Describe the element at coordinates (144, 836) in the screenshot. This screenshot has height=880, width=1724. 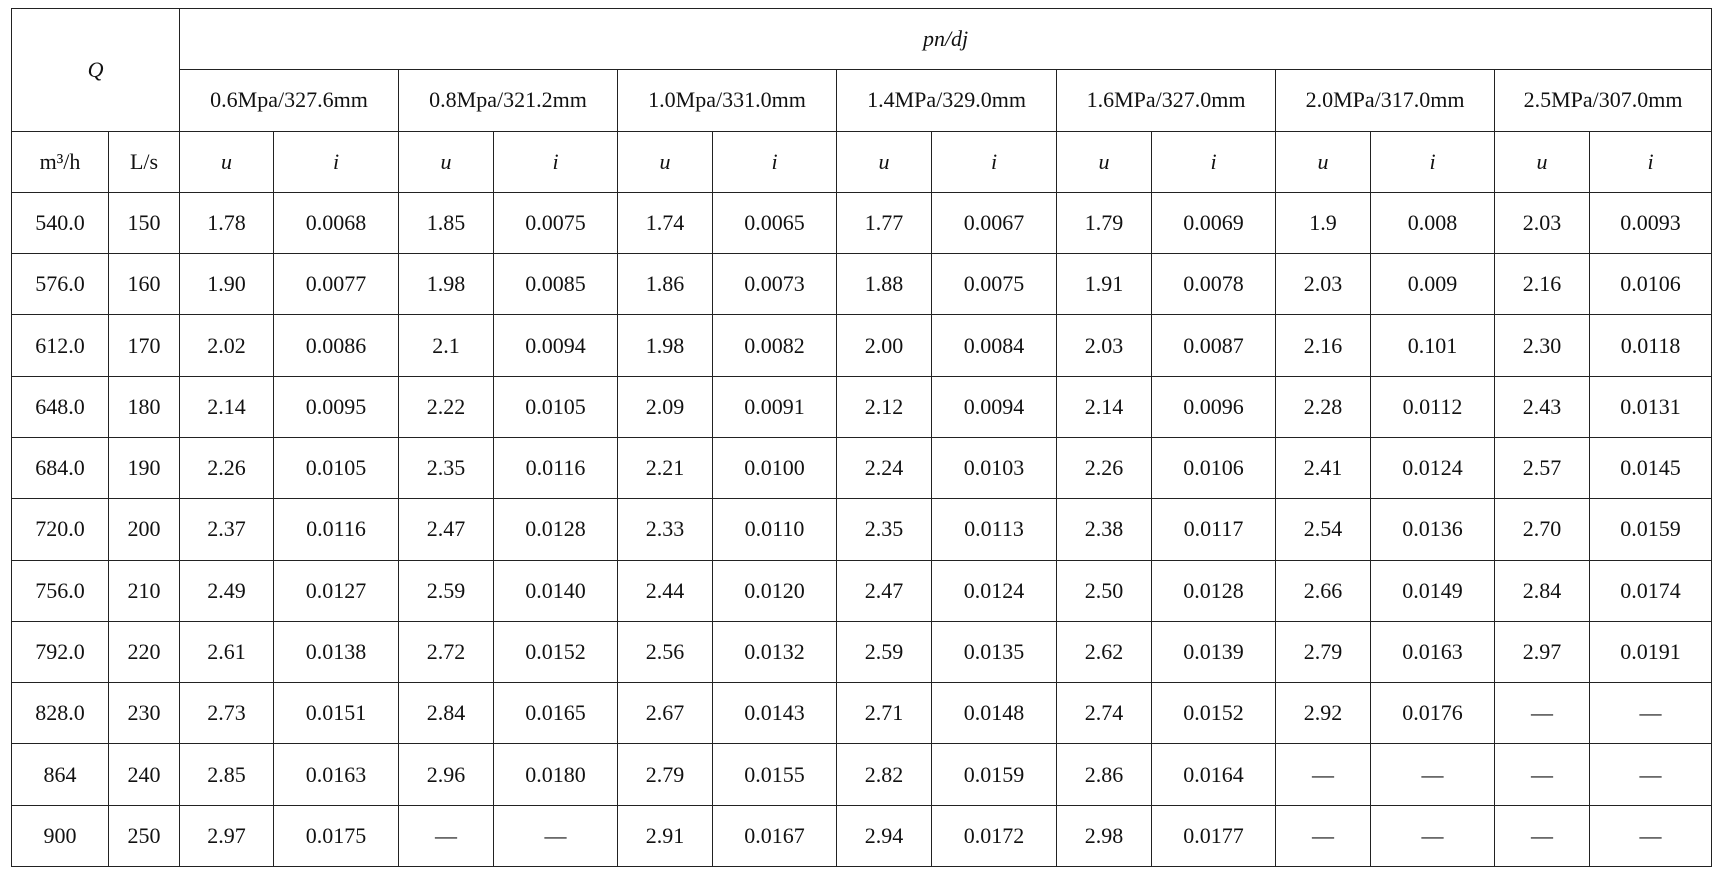
I see `data-cell: 250` at that location.